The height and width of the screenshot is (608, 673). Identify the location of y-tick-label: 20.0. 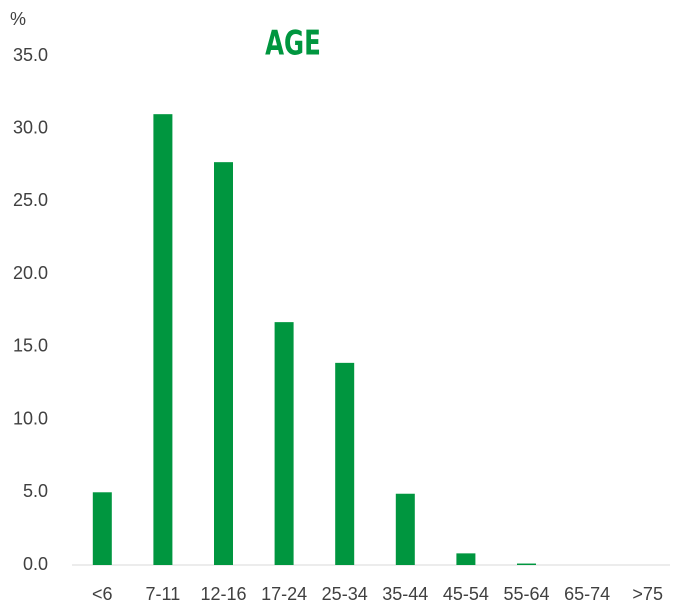
(30, 273).